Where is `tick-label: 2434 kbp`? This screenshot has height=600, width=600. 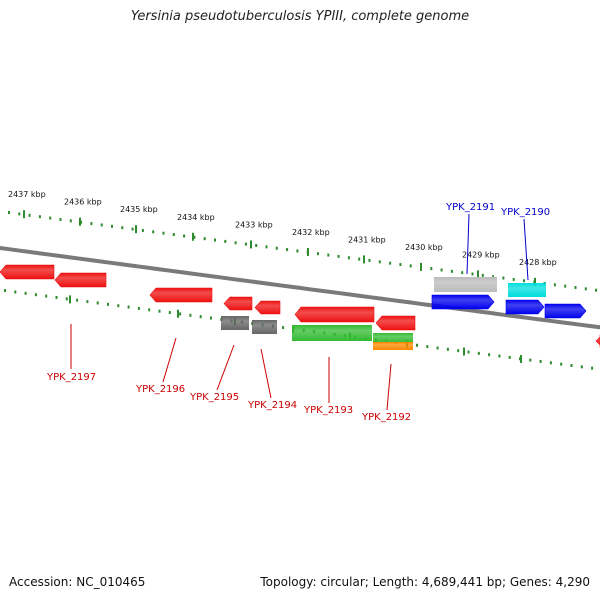
tick-label: 2434 kbp is located at coordinates (196, 217).